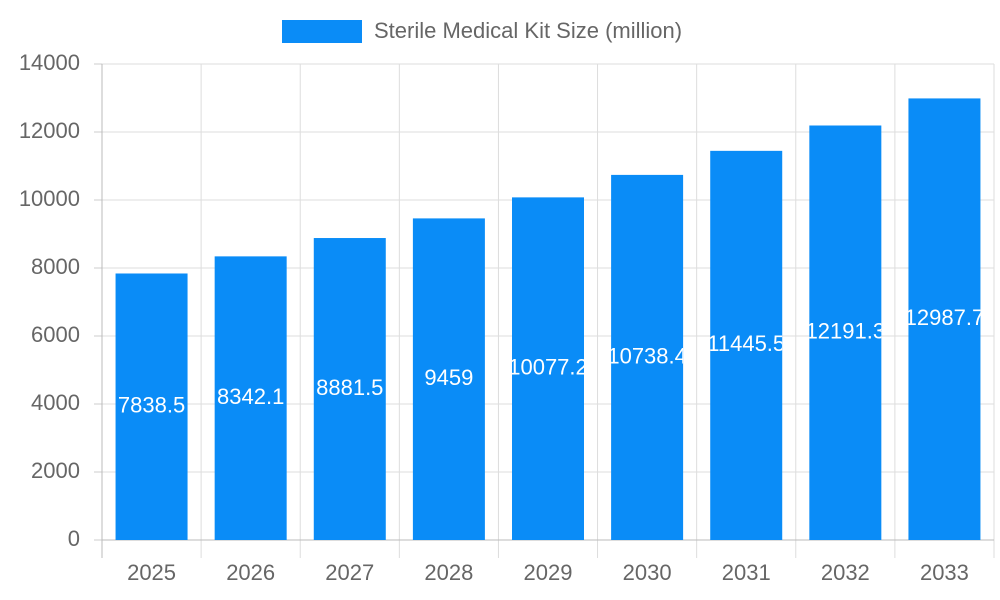 The image size is (1000, 600). What do you see at coordinates (448, 572) in the screenshot?
I see `x-tick-label: 2028` at bounding box center [448, 572].